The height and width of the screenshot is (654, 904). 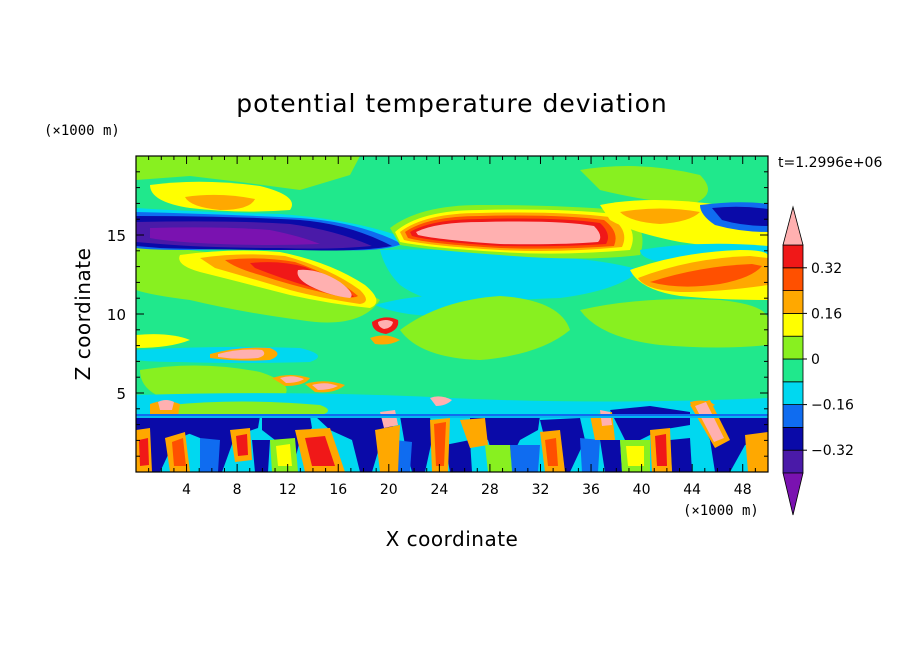 I want to click on field-orange-upper-left, so click(x=220, y=202).